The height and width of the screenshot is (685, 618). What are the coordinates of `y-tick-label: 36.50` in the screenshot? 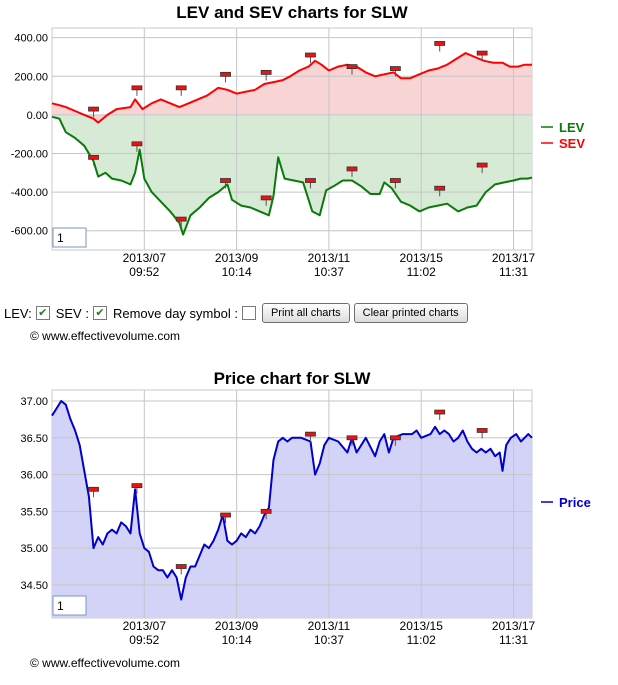 It's located at (34, 439).